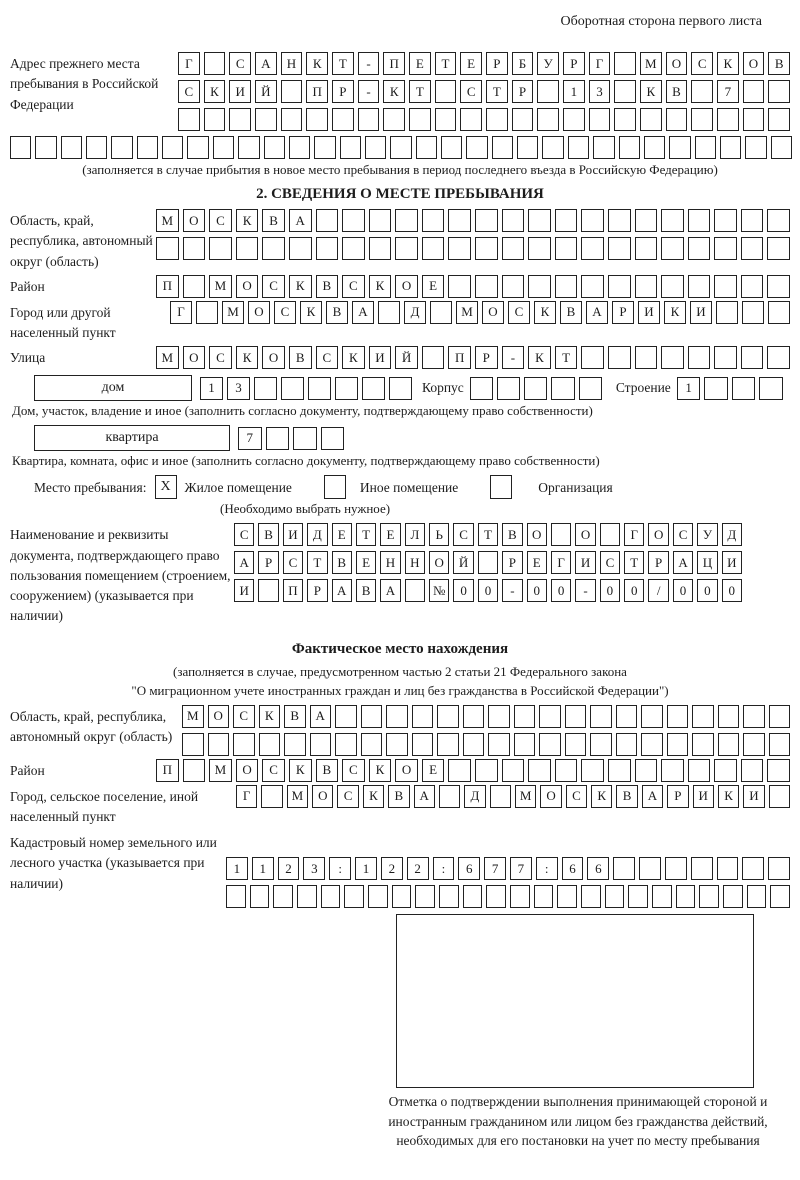 The height and width of the screenshot is (1180, 800). Describe the element at coordinates (495, 868) in the screenshot. I see `char-cell: 7` at that location.